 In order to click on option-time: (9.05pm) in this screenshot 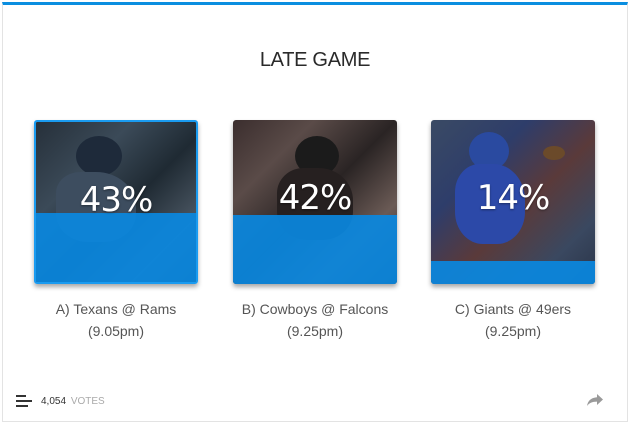, I will do `click(116, 331)`.